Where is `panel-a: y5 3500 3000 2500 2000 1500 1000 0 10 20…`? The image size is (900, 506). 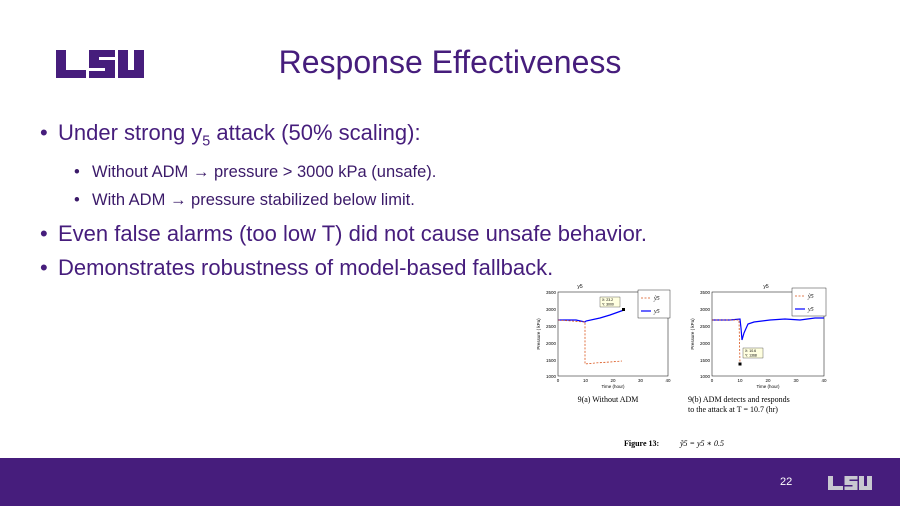
panel-a: y5 3500 3000 2500 2000 1500 1000 0 10 20… is located at coordinates (603, 336).